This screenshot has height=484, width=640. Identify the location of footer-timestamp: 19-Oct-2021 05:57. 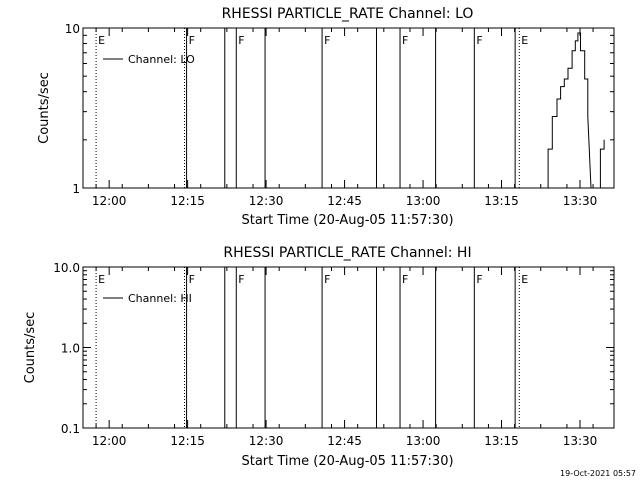
(598, 473).